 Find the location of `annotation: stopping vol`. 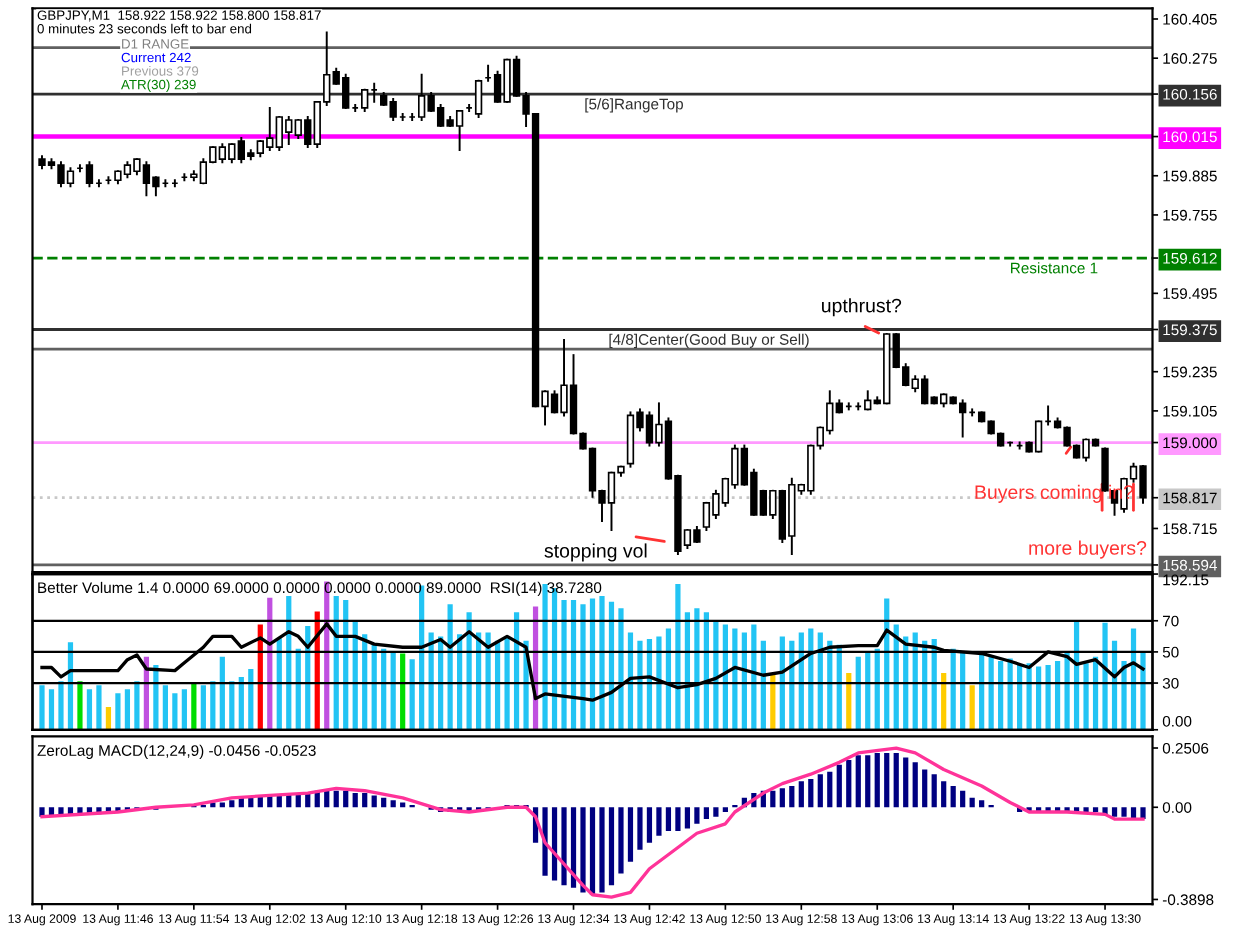

annotation: stopping vol is located at coordinates (595, 552).